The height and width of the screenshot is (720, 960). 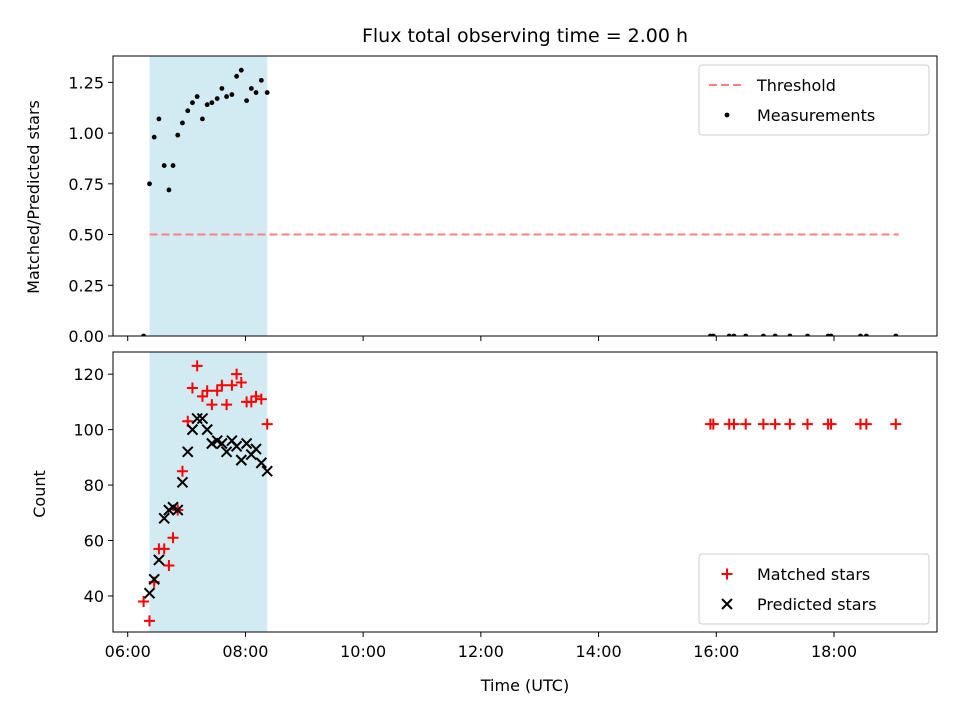 I want to click on x-tick-label: 10:00, so click(x=363, y=651).